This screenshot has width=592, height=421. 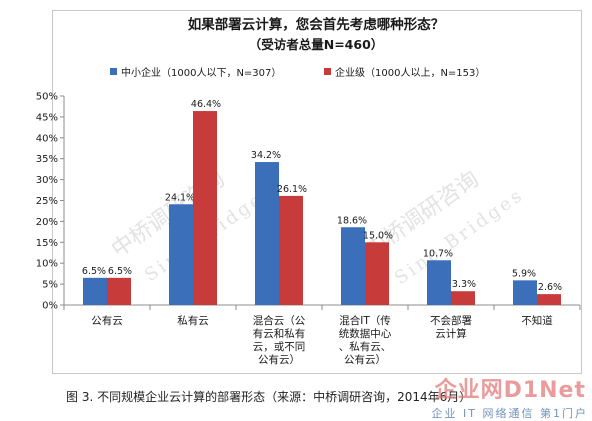 I want to click on data-label-sme: 34.2%, so click(x=266, y=155).